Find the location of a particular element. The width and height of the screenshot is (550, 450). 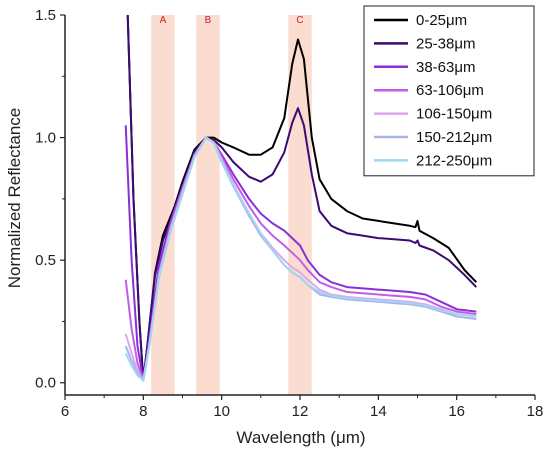

y-tick-label: 1.0 is located at coordinates (45, 138).